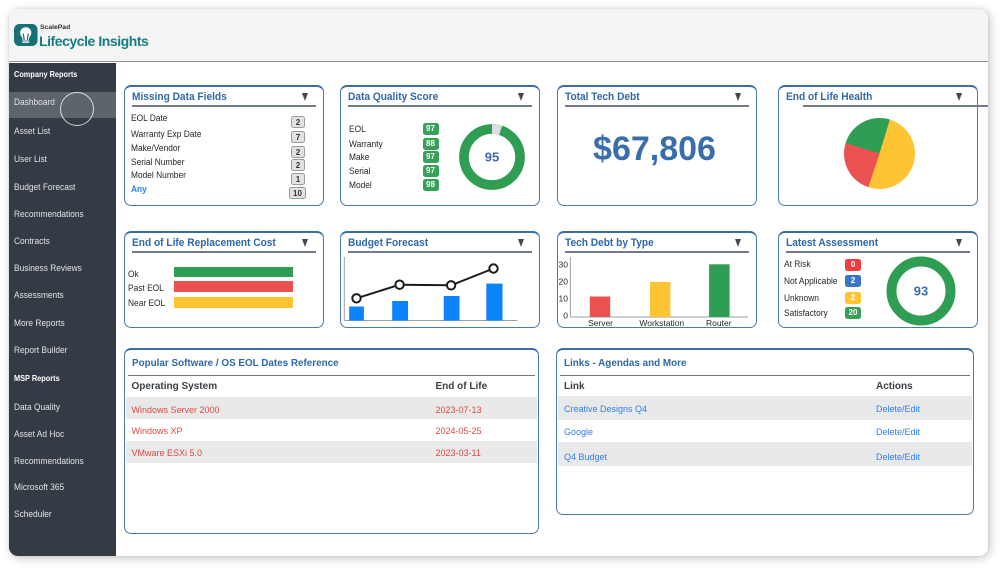  What do you see at coordinates (565, 316) in the screenshot?
I see `svg-text: 0` at bounding box center [565, 316].